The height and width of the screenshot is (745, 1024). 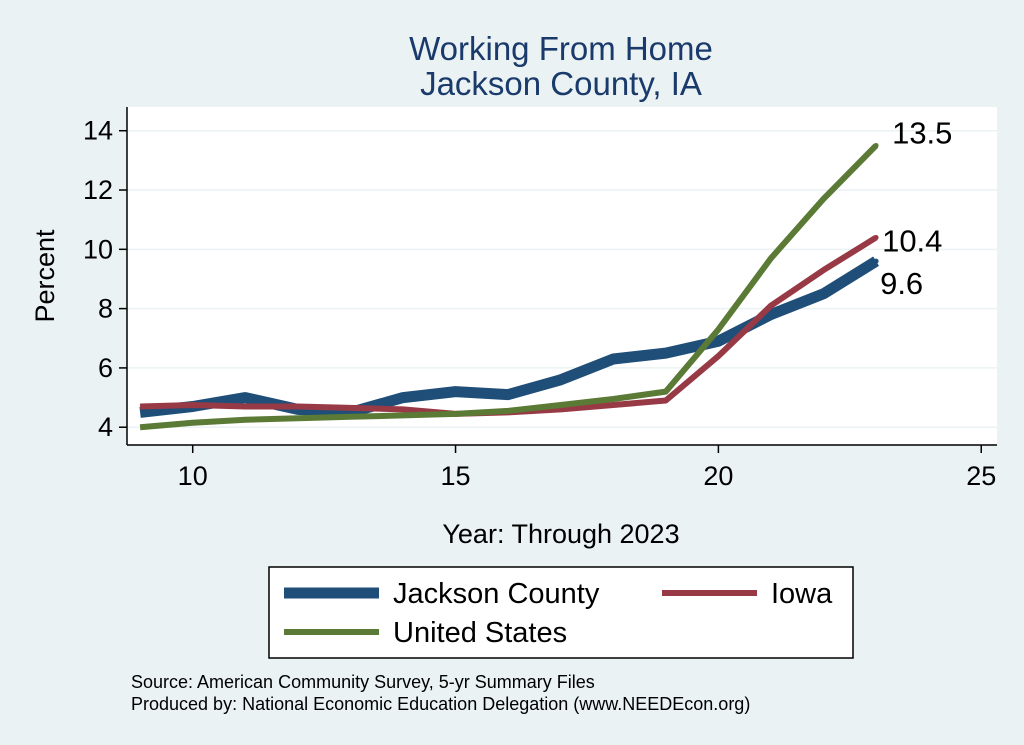 What do you see at coordinates (98, 131) in the screenshot?
I see `y-tick-label-14: 14` at bounding box center [98, 131].